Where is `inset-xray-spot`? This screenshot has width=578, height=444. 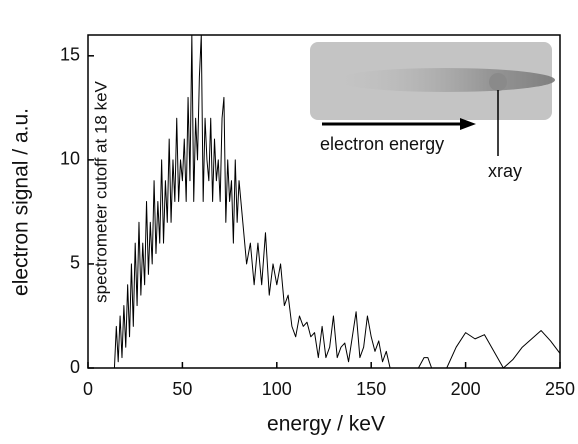 inset-xray-spot is located at coordinates (498, 82).